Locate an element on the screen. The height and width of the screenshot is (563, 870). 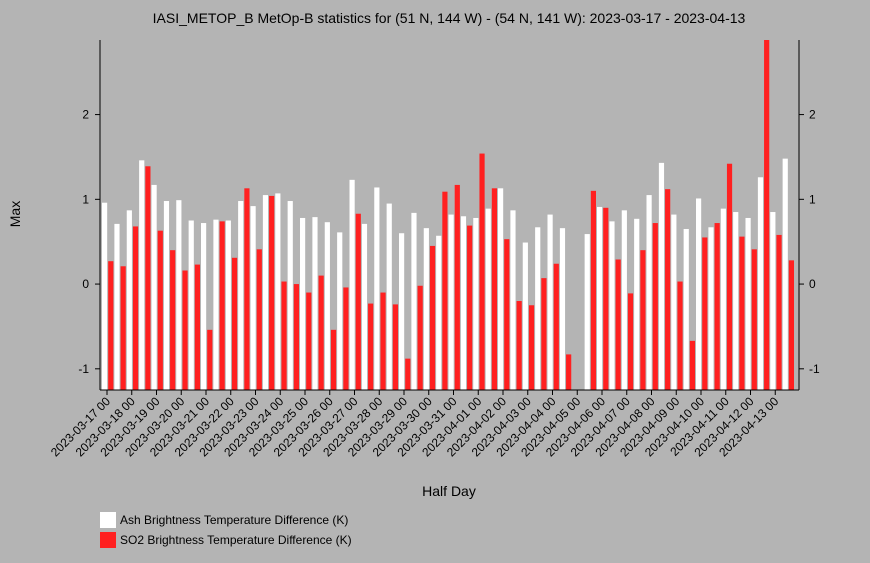
legend-swatch-so2 is located at coordinates (108, 540).